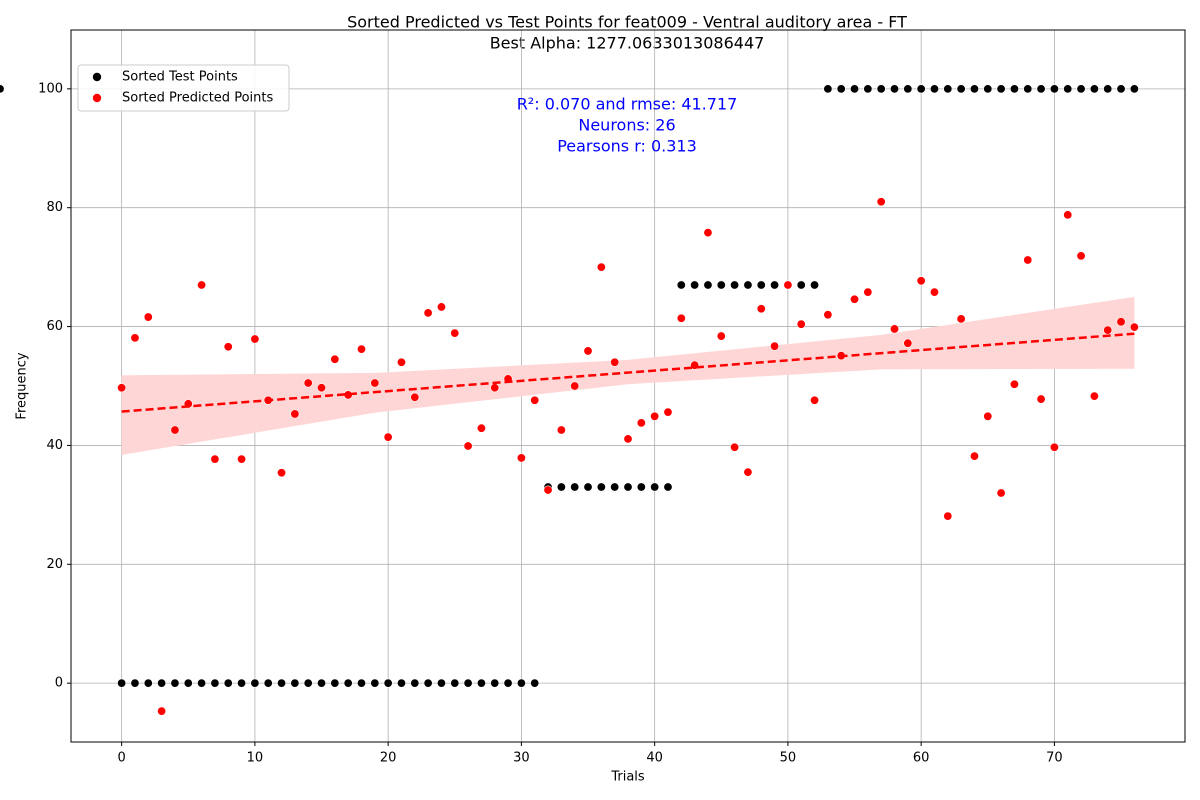  Describe the element at coordinates (180, 77) in the screenshot. I see `legend-label: Sorted Test Points` at that location.